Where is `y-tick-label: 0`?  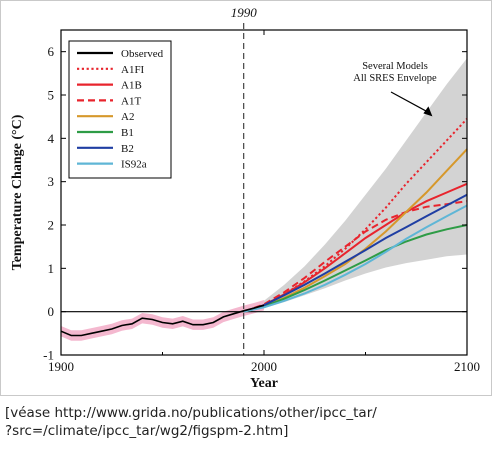
y-tick-label: 0 is located at coordinates (51, 311).